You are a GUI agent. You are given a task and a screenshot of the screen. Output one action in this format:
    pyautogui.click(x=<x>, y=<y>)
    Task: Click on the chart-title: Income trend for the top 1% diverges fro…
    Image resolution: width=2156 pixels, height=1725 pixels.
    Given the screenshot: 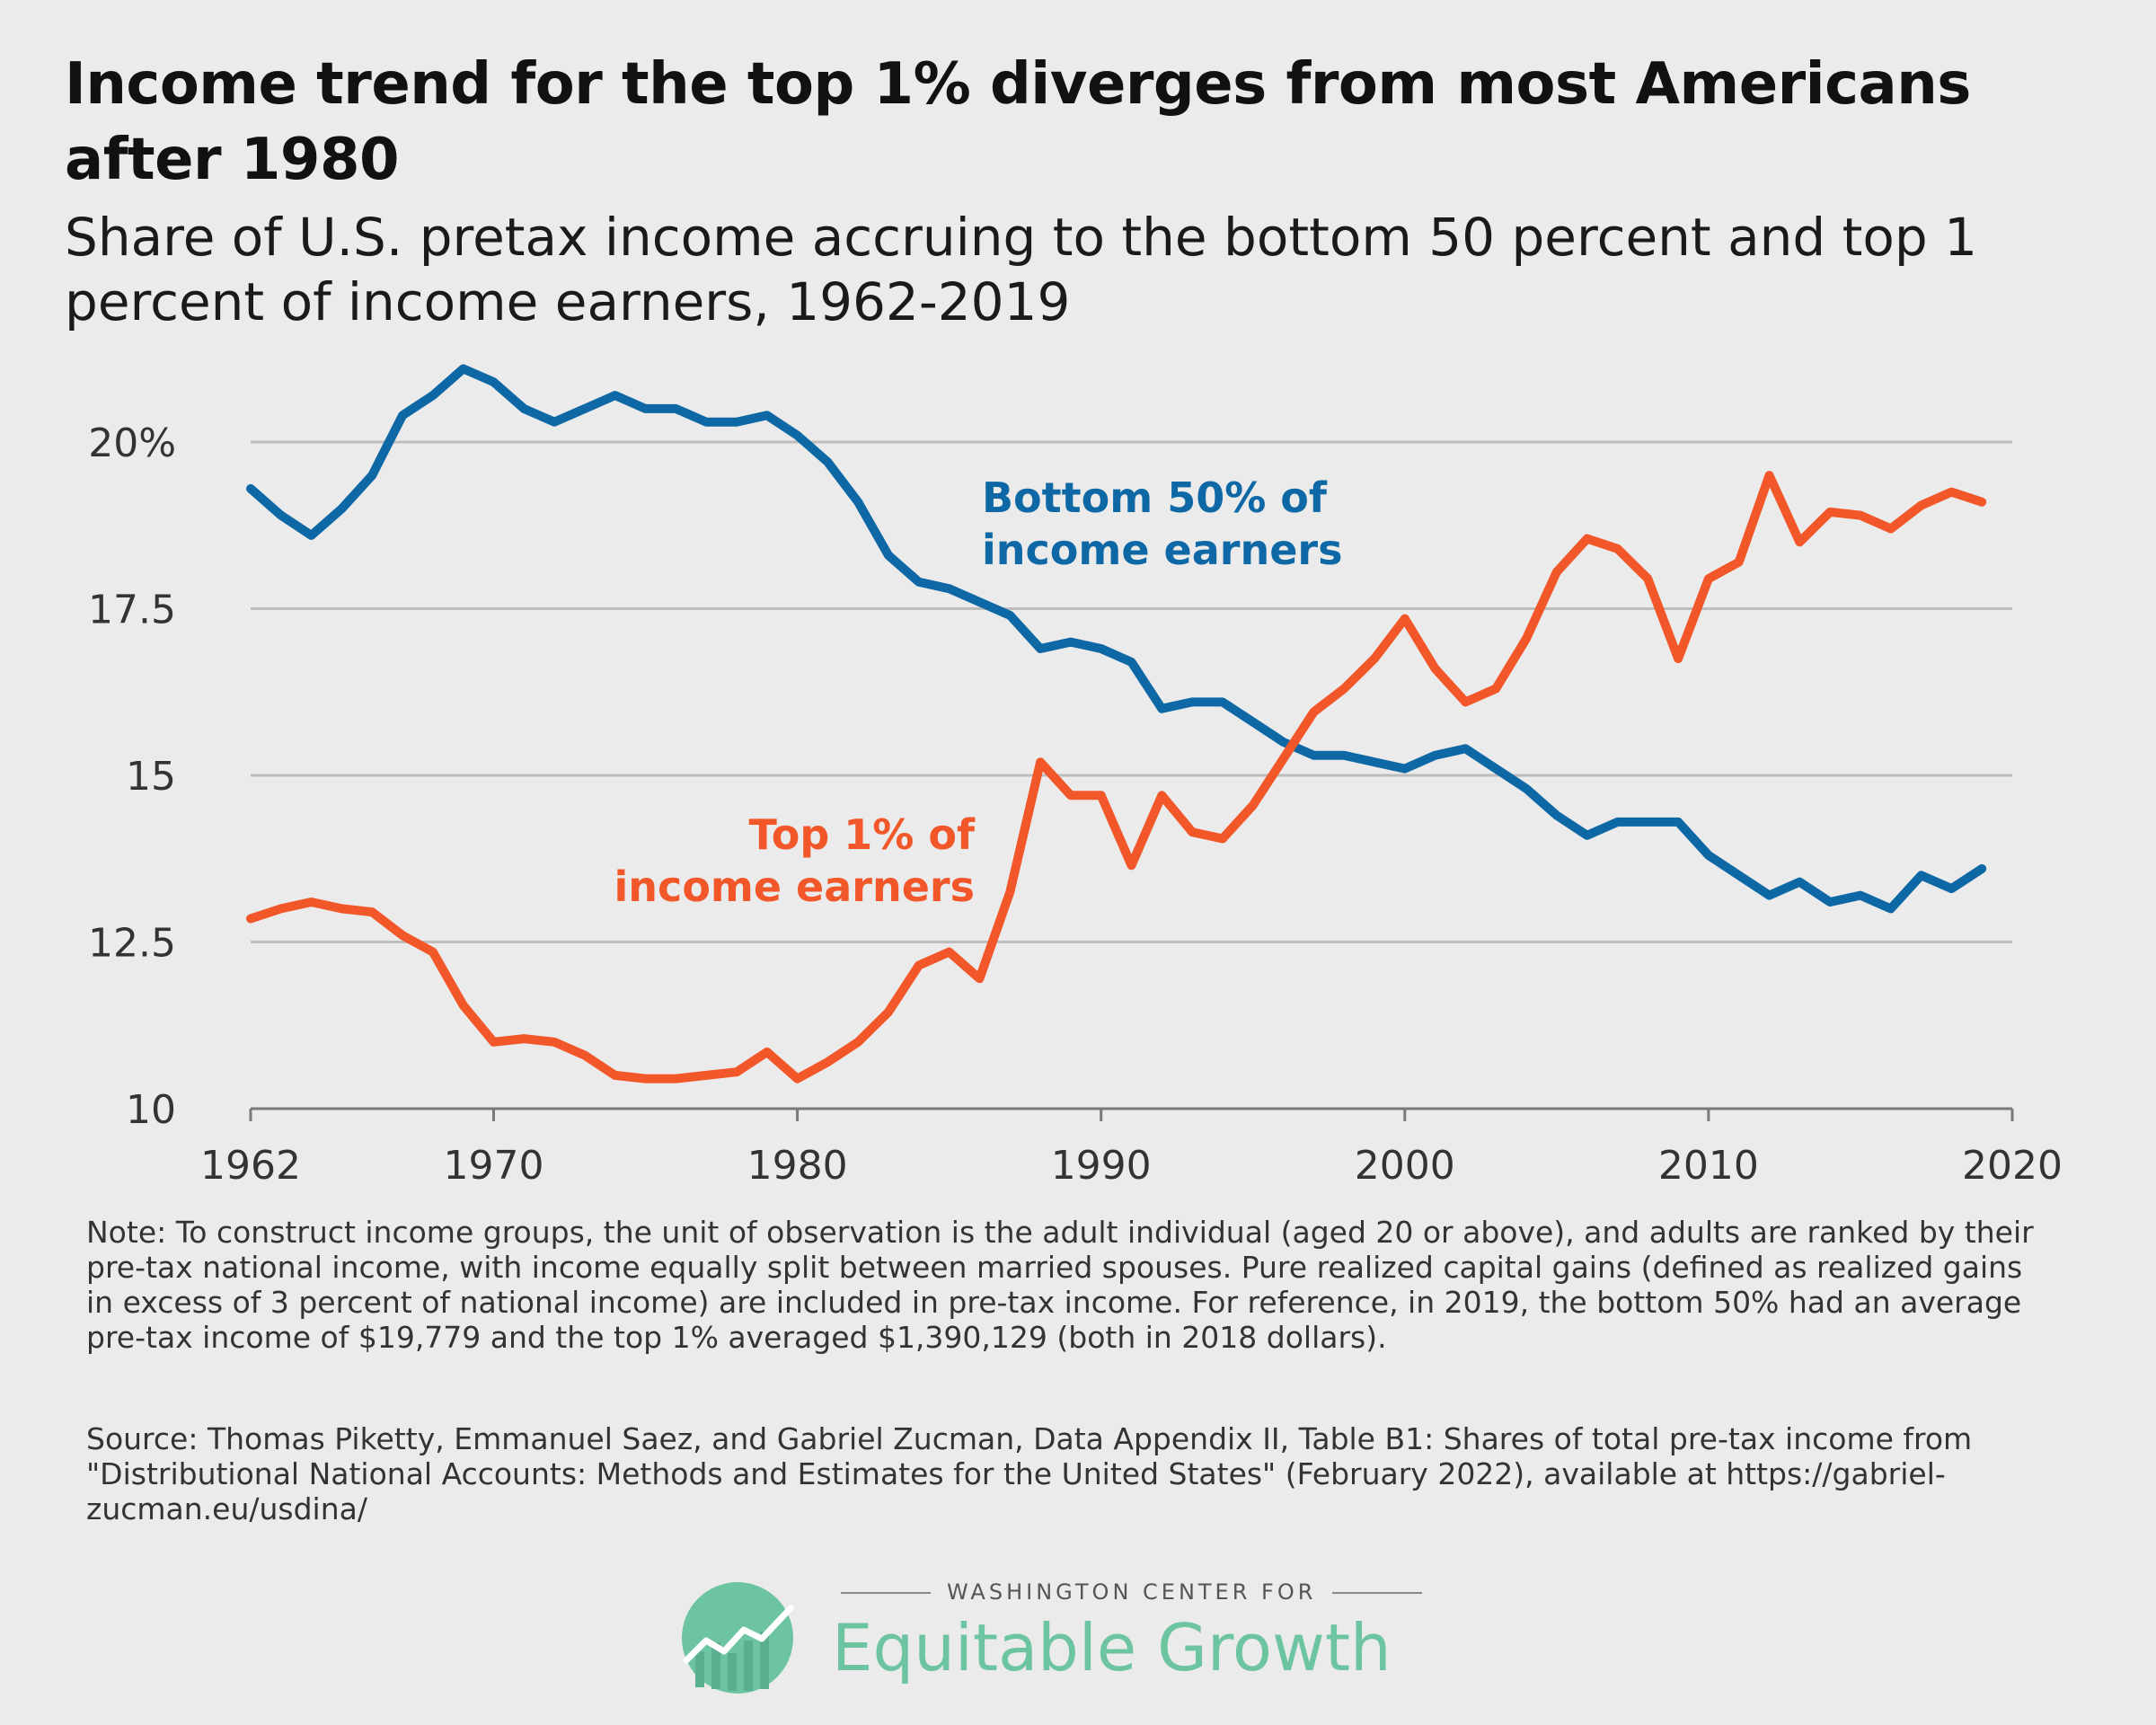 What is the action you would take?
    pyautogui.click(x=1018, y=122)
    